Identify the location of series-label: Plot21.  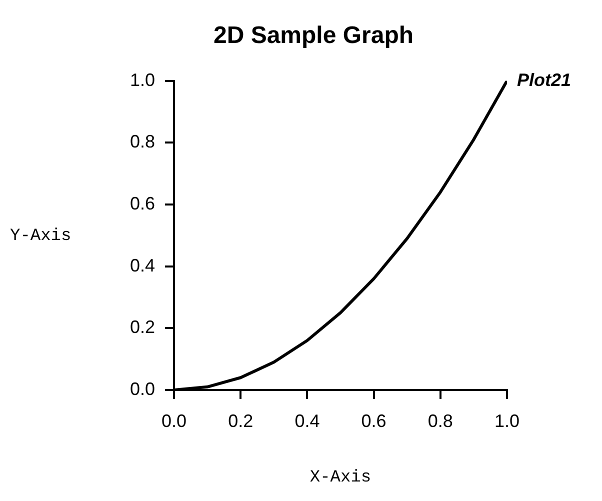
(544, 80).